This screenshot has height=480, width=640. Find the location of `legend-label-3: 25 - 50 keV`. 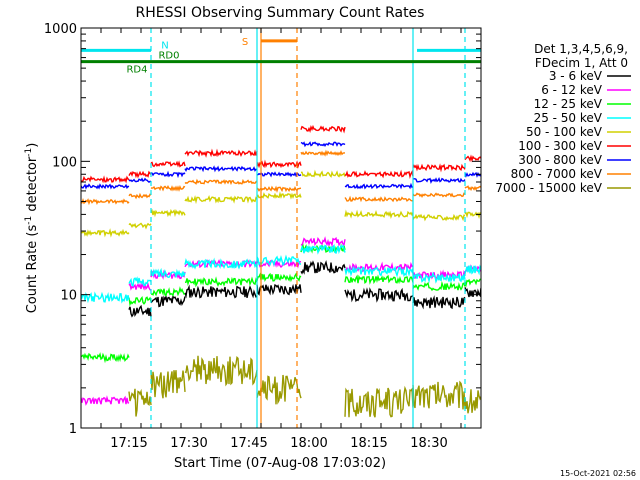

legend-label-3: 25 - 50 keV is located at coordinates (568, 118).